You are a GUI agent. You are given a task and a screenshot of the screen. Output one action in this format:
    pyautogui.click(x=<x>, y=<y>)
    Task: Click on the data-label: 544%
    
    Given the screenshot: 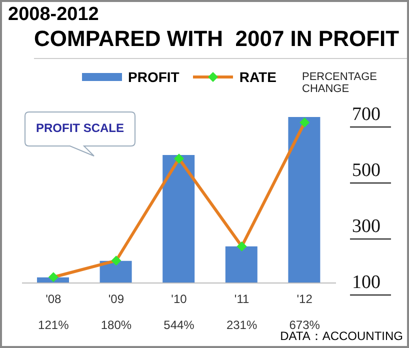 What is the action you would take?
    pyautogui.click(x=179, y=325)
    